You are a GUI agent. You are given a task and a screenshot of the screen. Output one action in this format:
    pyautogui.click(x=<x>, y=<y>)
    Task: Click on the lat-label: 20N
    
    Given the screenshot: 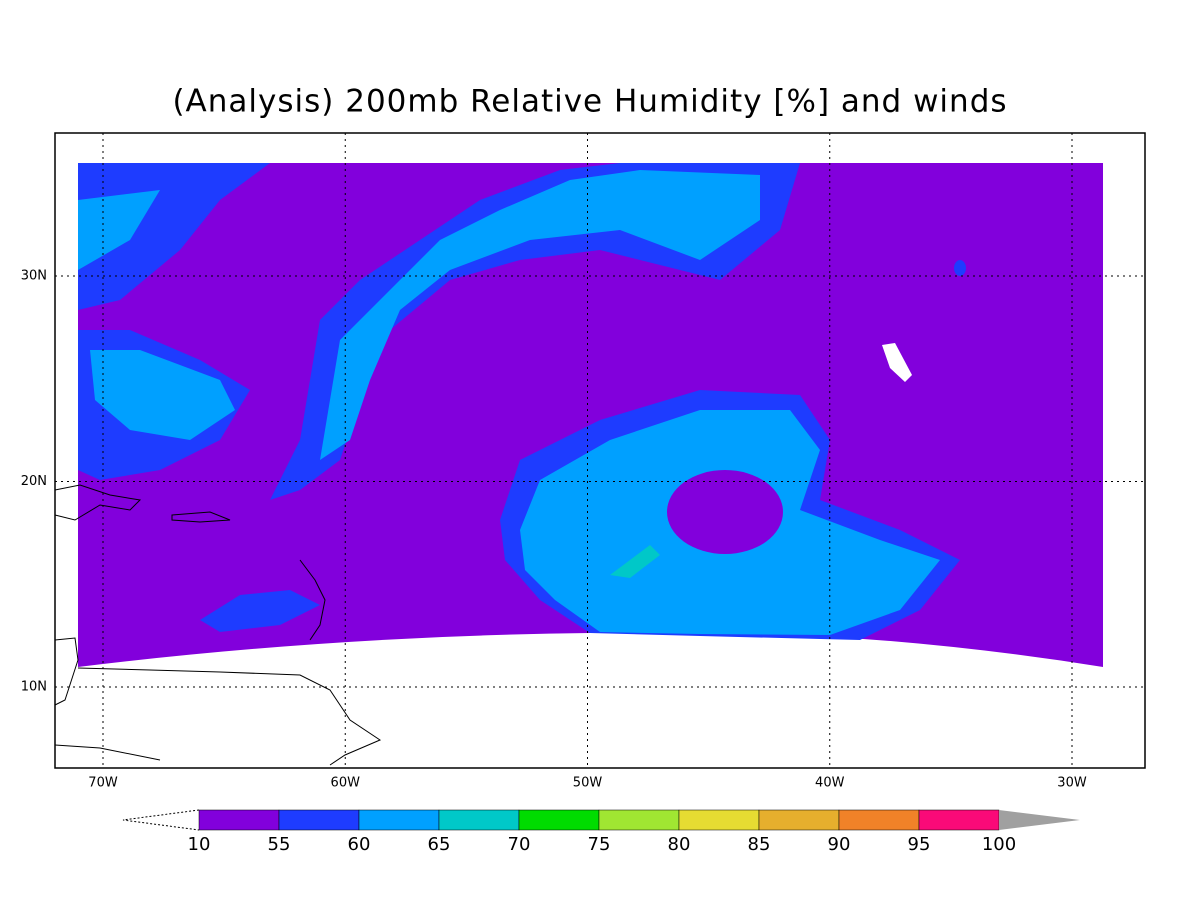 What is the action you would take?
    pyautogui.click(x=34, y=481)
    